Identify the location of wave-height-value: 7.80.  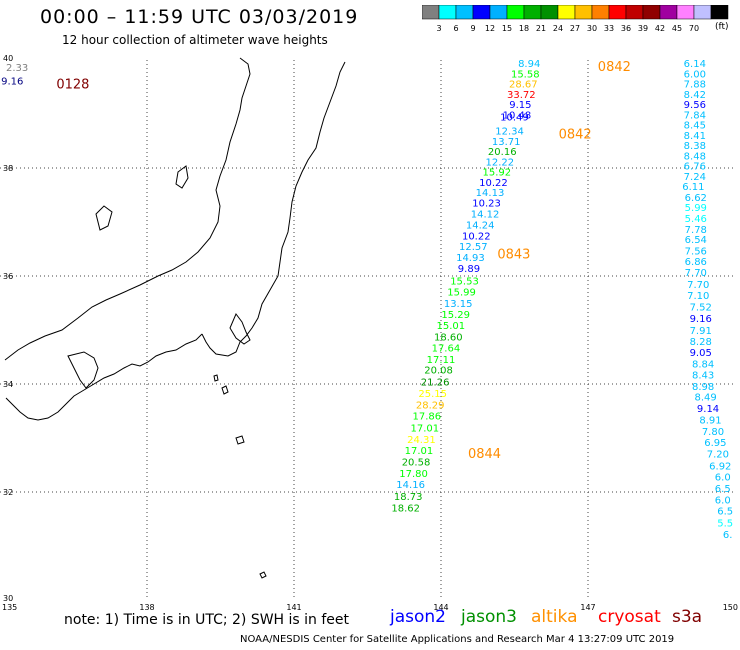
(713, 432).